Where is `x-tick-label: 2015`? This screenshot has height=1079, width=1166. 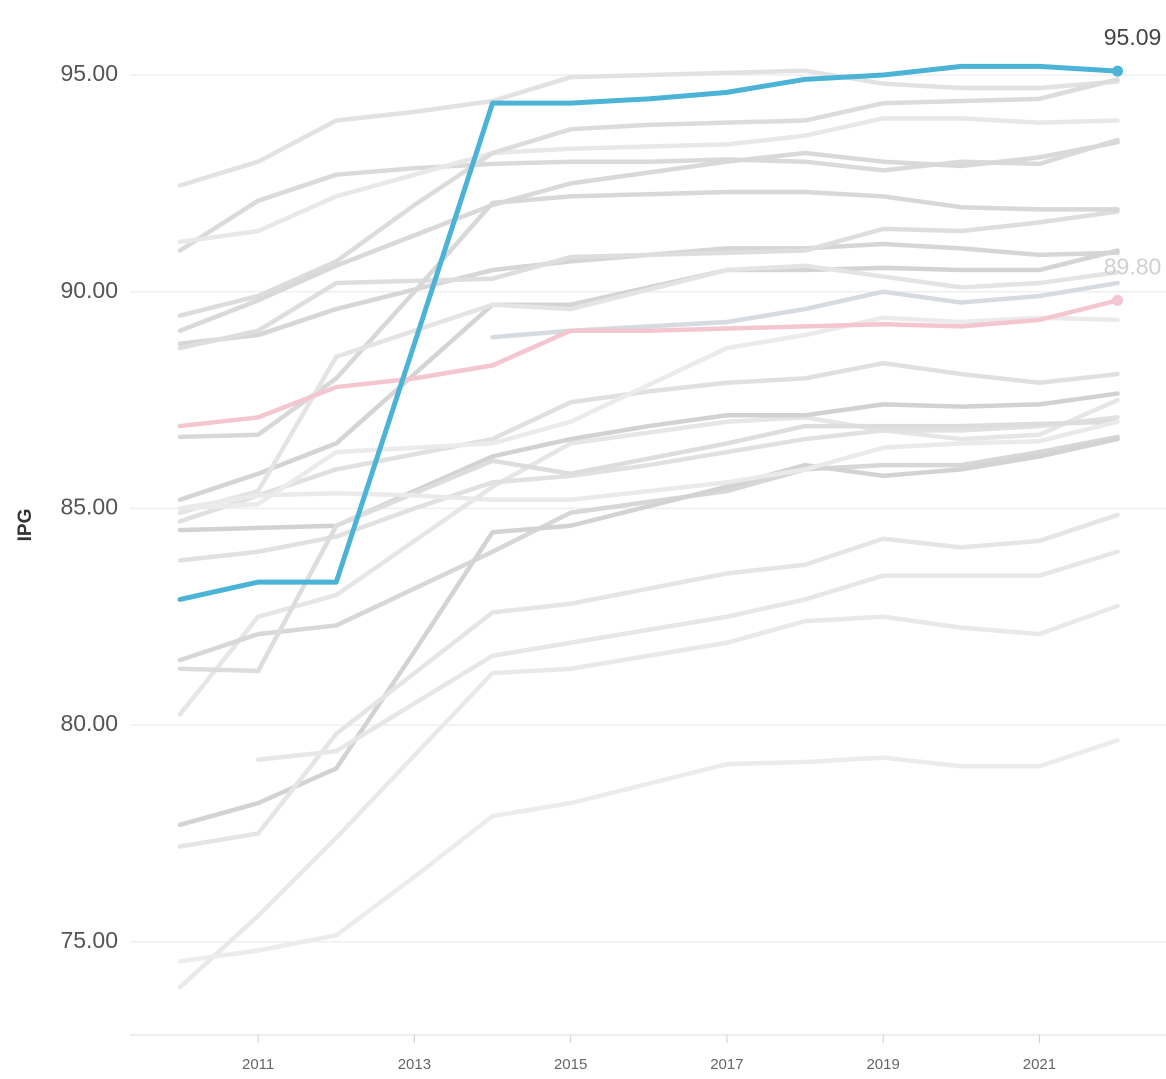
x-tick-label: 2015 is located at coordinates (570, 1064).